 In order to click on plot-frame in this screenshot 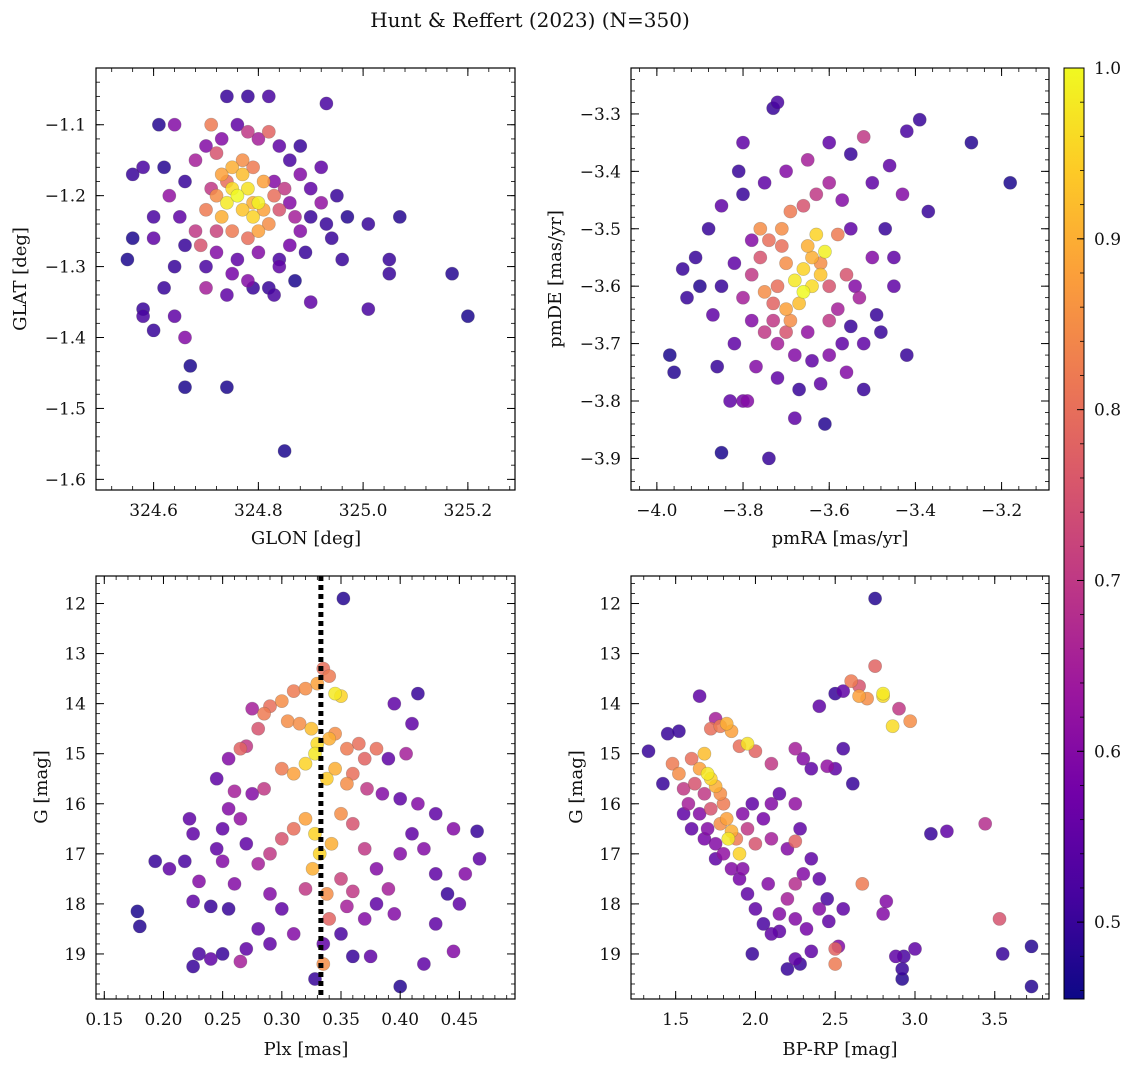, I will do `click(840, 279)`.